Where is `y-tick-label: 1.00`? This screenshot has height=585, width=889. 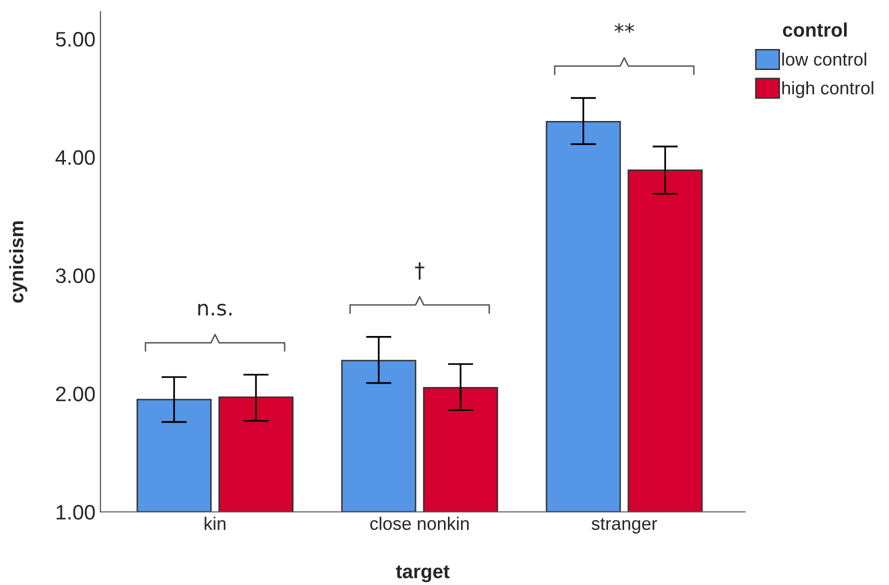
y-tick-label: 1.00 is located at coordinates (75, 512).